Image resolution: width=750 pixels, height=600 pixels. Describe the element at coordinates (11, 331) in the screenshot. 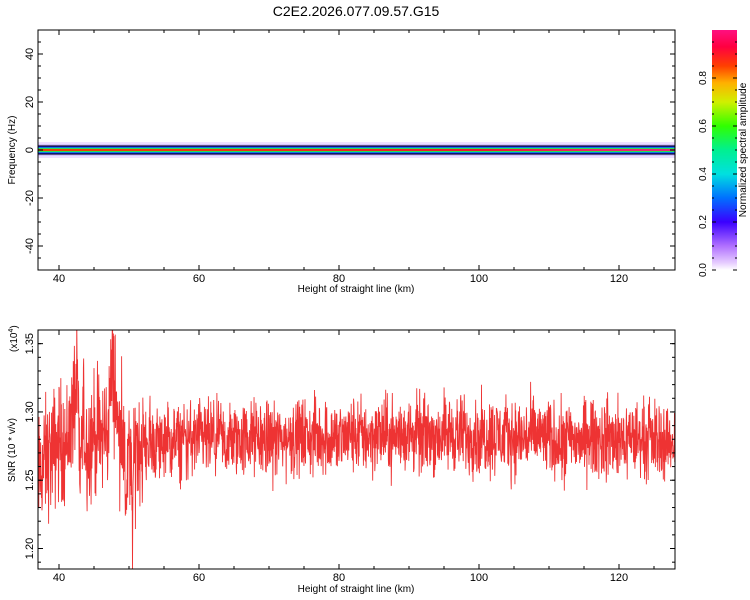

I see `snr-y-scale-exponent: 4` at that location.